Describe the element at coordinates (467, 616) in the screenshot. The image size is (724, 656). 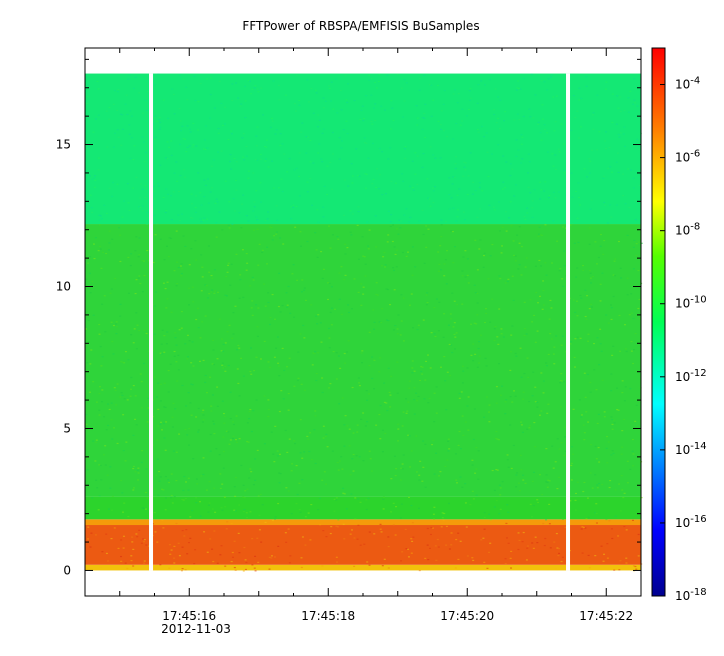
I see `x-tick-label: 17:45:20` at that location.